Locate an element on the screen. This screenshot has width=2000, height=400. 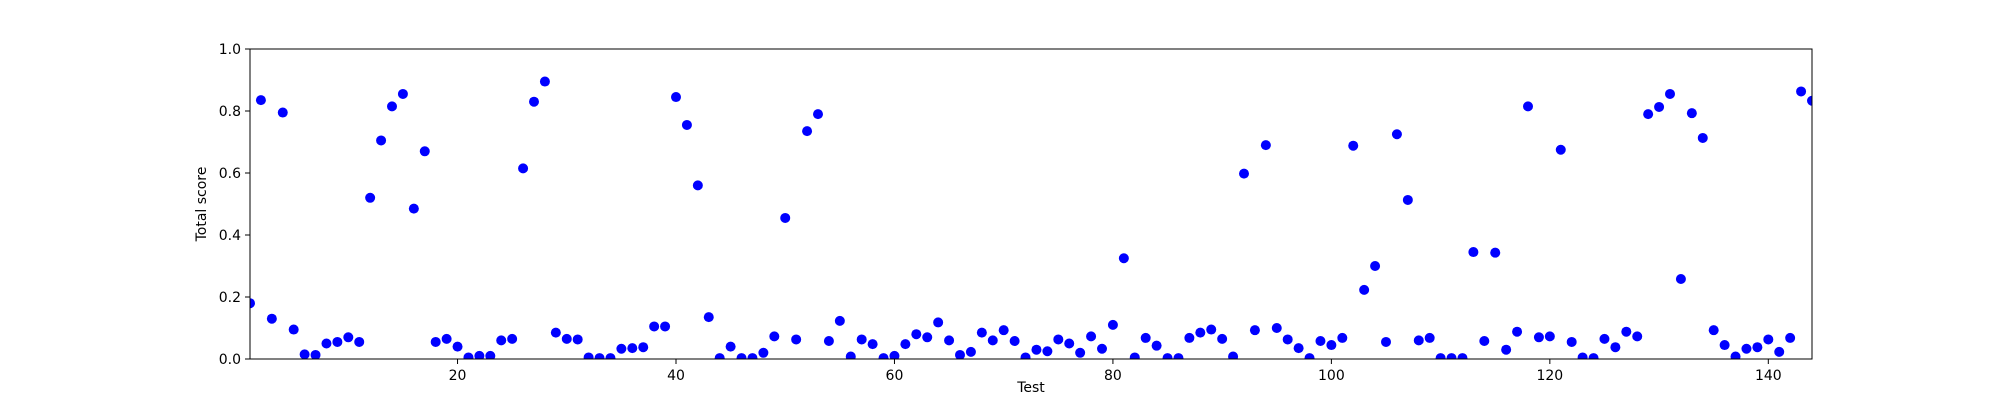
x-axis-ticks: 20 40 60 80 100 120 140 is located at coordinates (1115, 371).